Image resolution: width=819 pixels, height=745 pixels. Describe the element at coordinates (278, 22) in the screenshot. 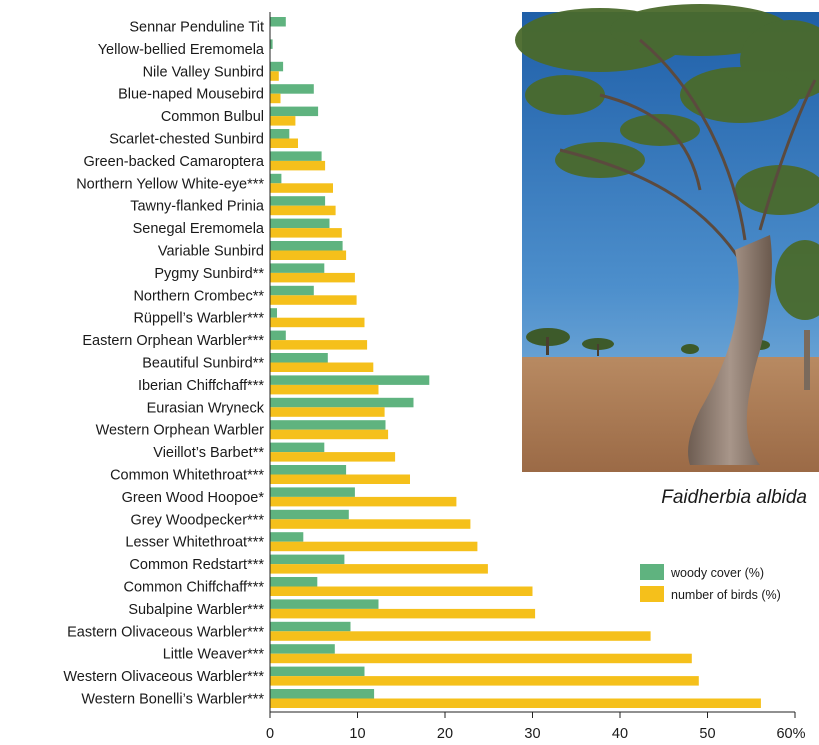

I see `bar-woody-cover-sennar-penduline-tit` at that location.